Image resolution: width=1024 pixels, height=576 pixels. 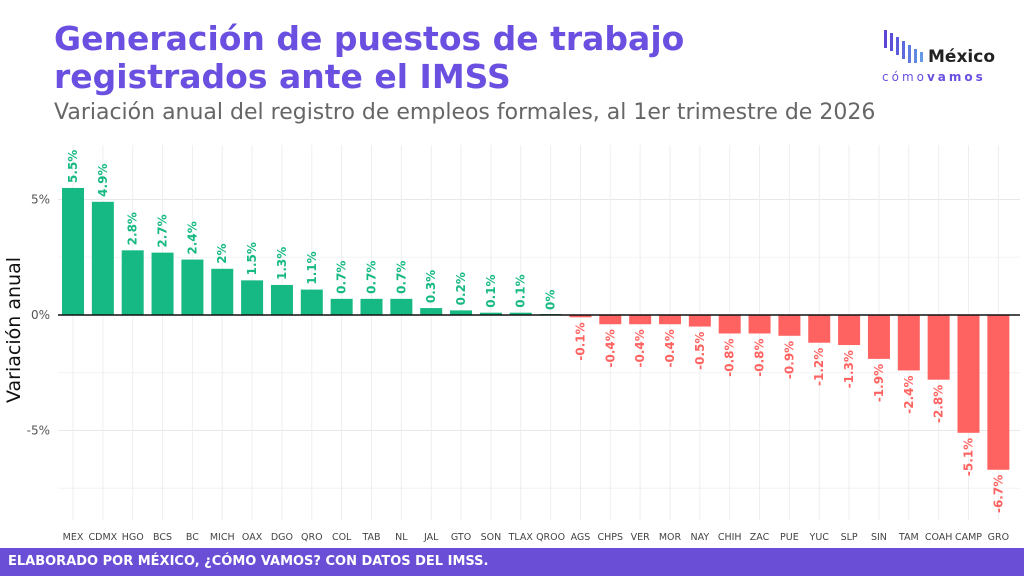 What do you see at coordinates (431, 537) in the screenshot?
I see `x-tick-label: JAL` at bounding box center [431, 537].